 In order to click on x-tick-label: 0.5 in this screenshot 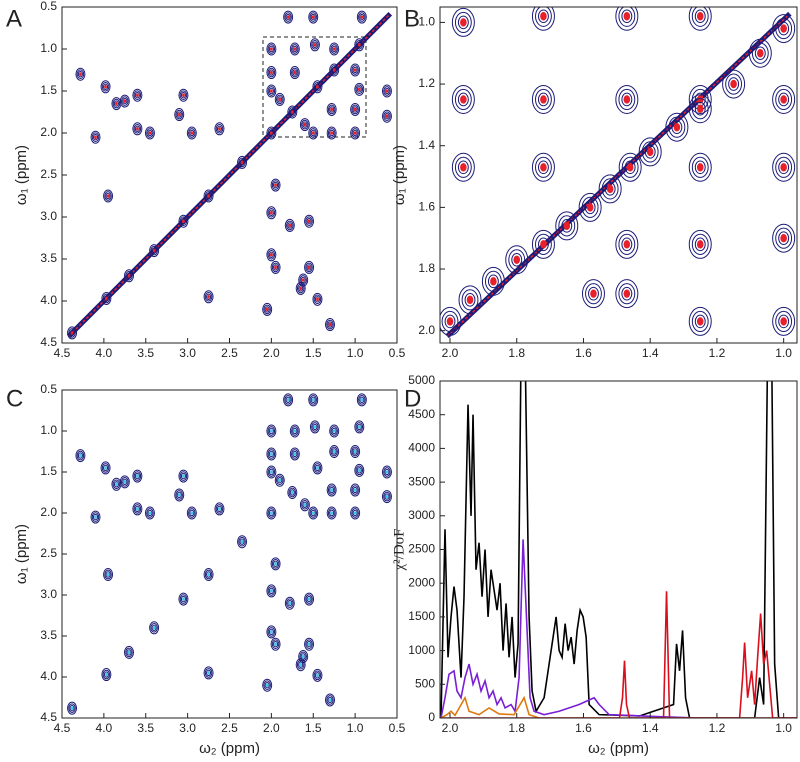, I will do `click(397, 728)`.